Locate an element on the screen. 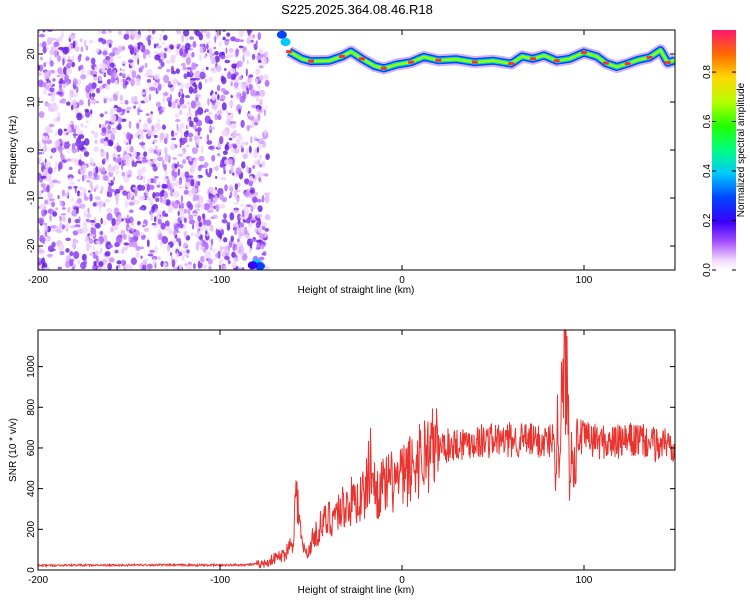 This screenshot has height=600, width=750. y-tick-label: -10 is located at coordinates (31, 197).